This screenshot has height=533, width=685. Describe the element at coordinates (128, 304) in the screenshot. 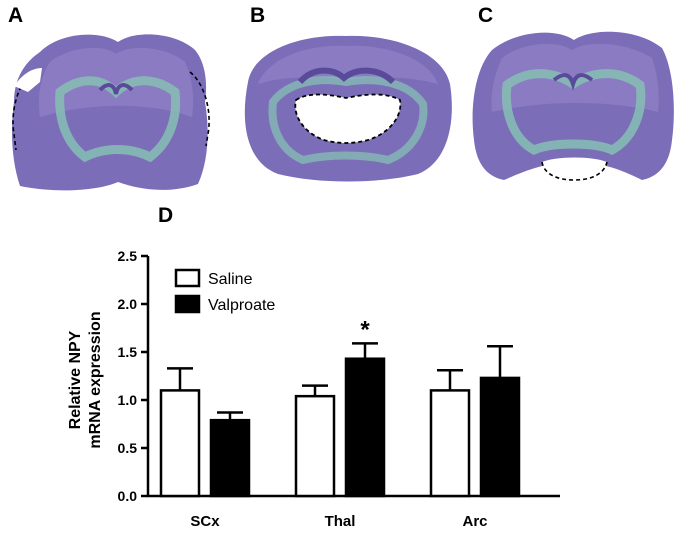

I see `y-tick-label: 2.0` at that location.